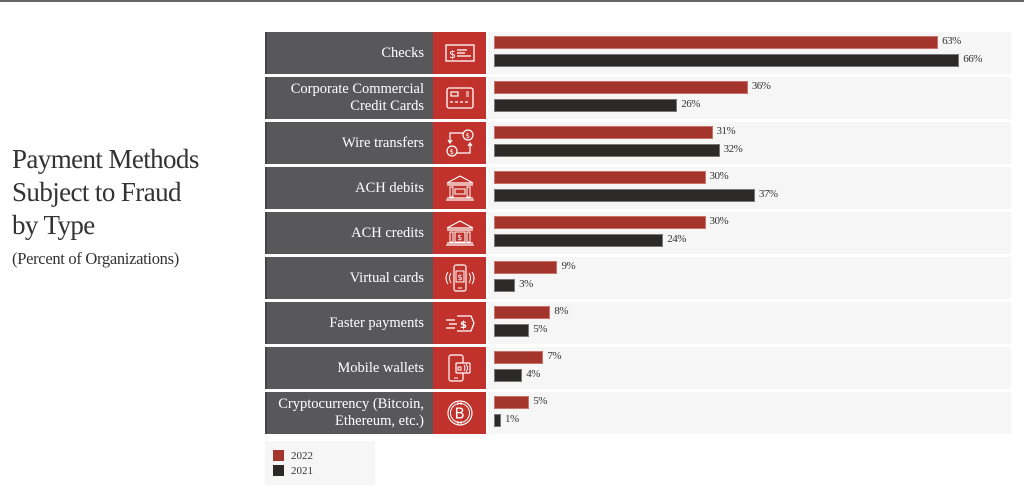 Image resolution: width=1024 pixels, height=494 pixels. What do you see at coordinates (386, 277) in the screenshot?
I see `category-label-line: Virtual cards` at bounding box center [386, 277].